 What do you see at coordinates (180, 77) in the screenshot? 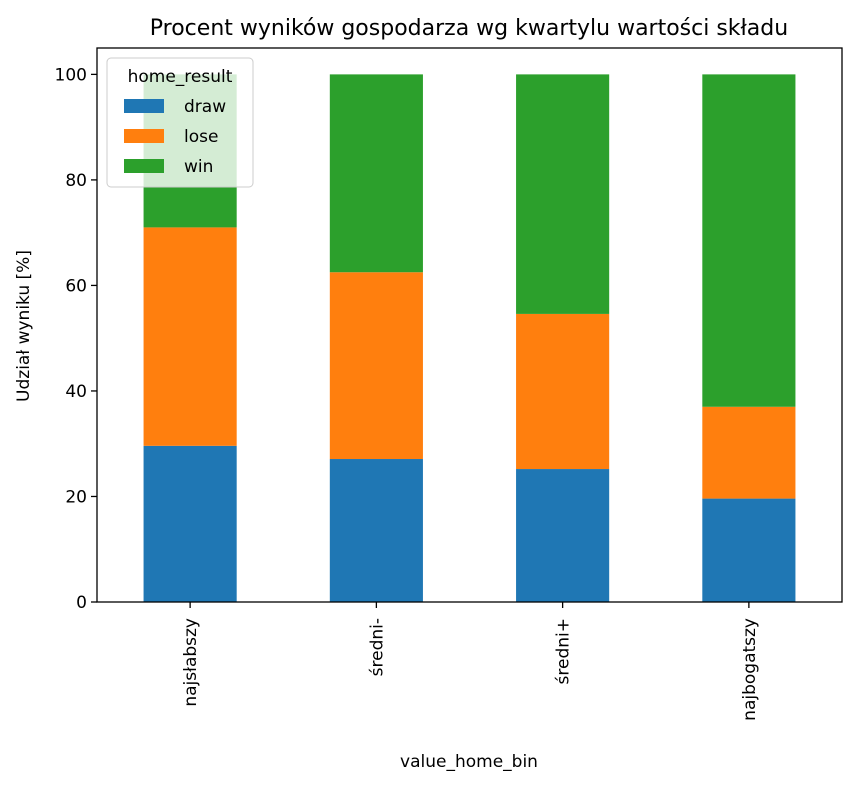
I see `legend-title: home_result` at bounding box center [180, 77].